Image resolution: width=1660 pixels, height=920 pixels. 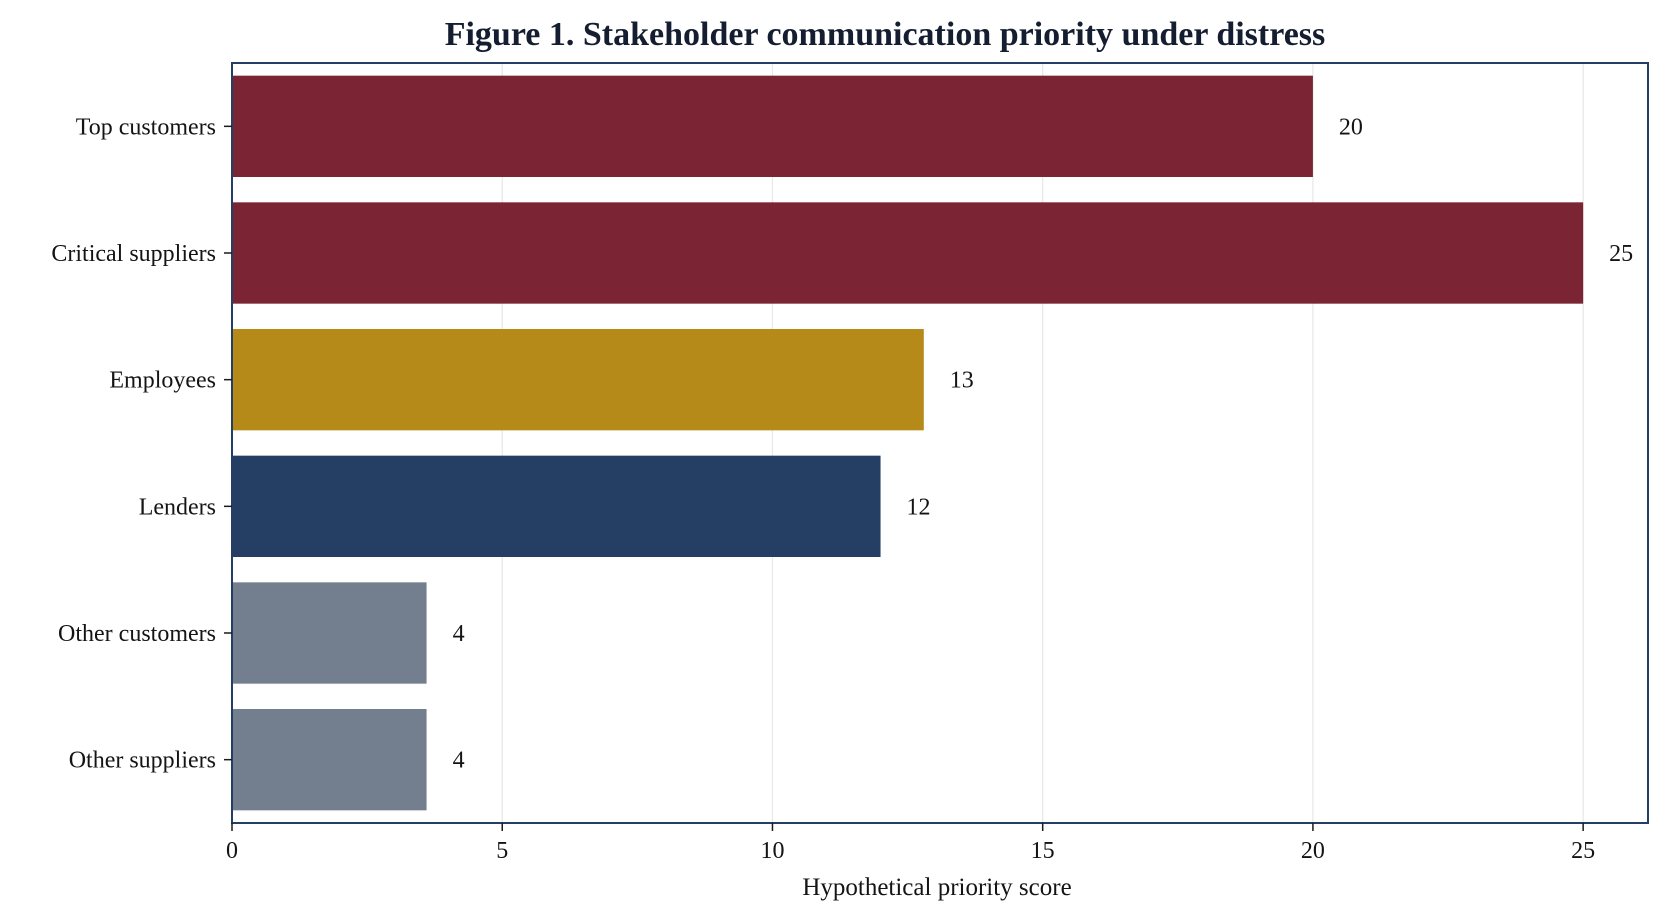 What do you see at coordinates (502, 851) in the screenshot?
I see `x-tick-label: 5` at bounding box center [502, 851].